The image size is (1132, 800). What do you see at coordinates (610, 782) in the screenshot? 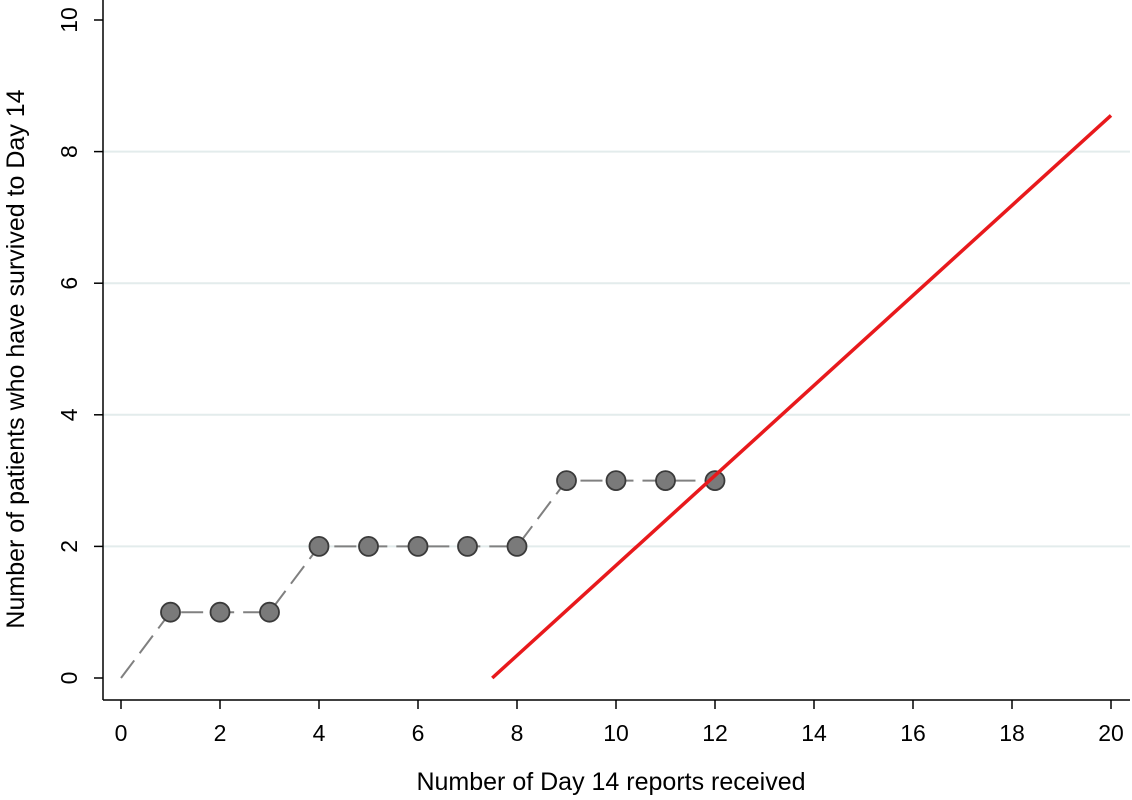
I see `x-axis-title: Number of Day 14 reports received` at bounding box center [610, 782].